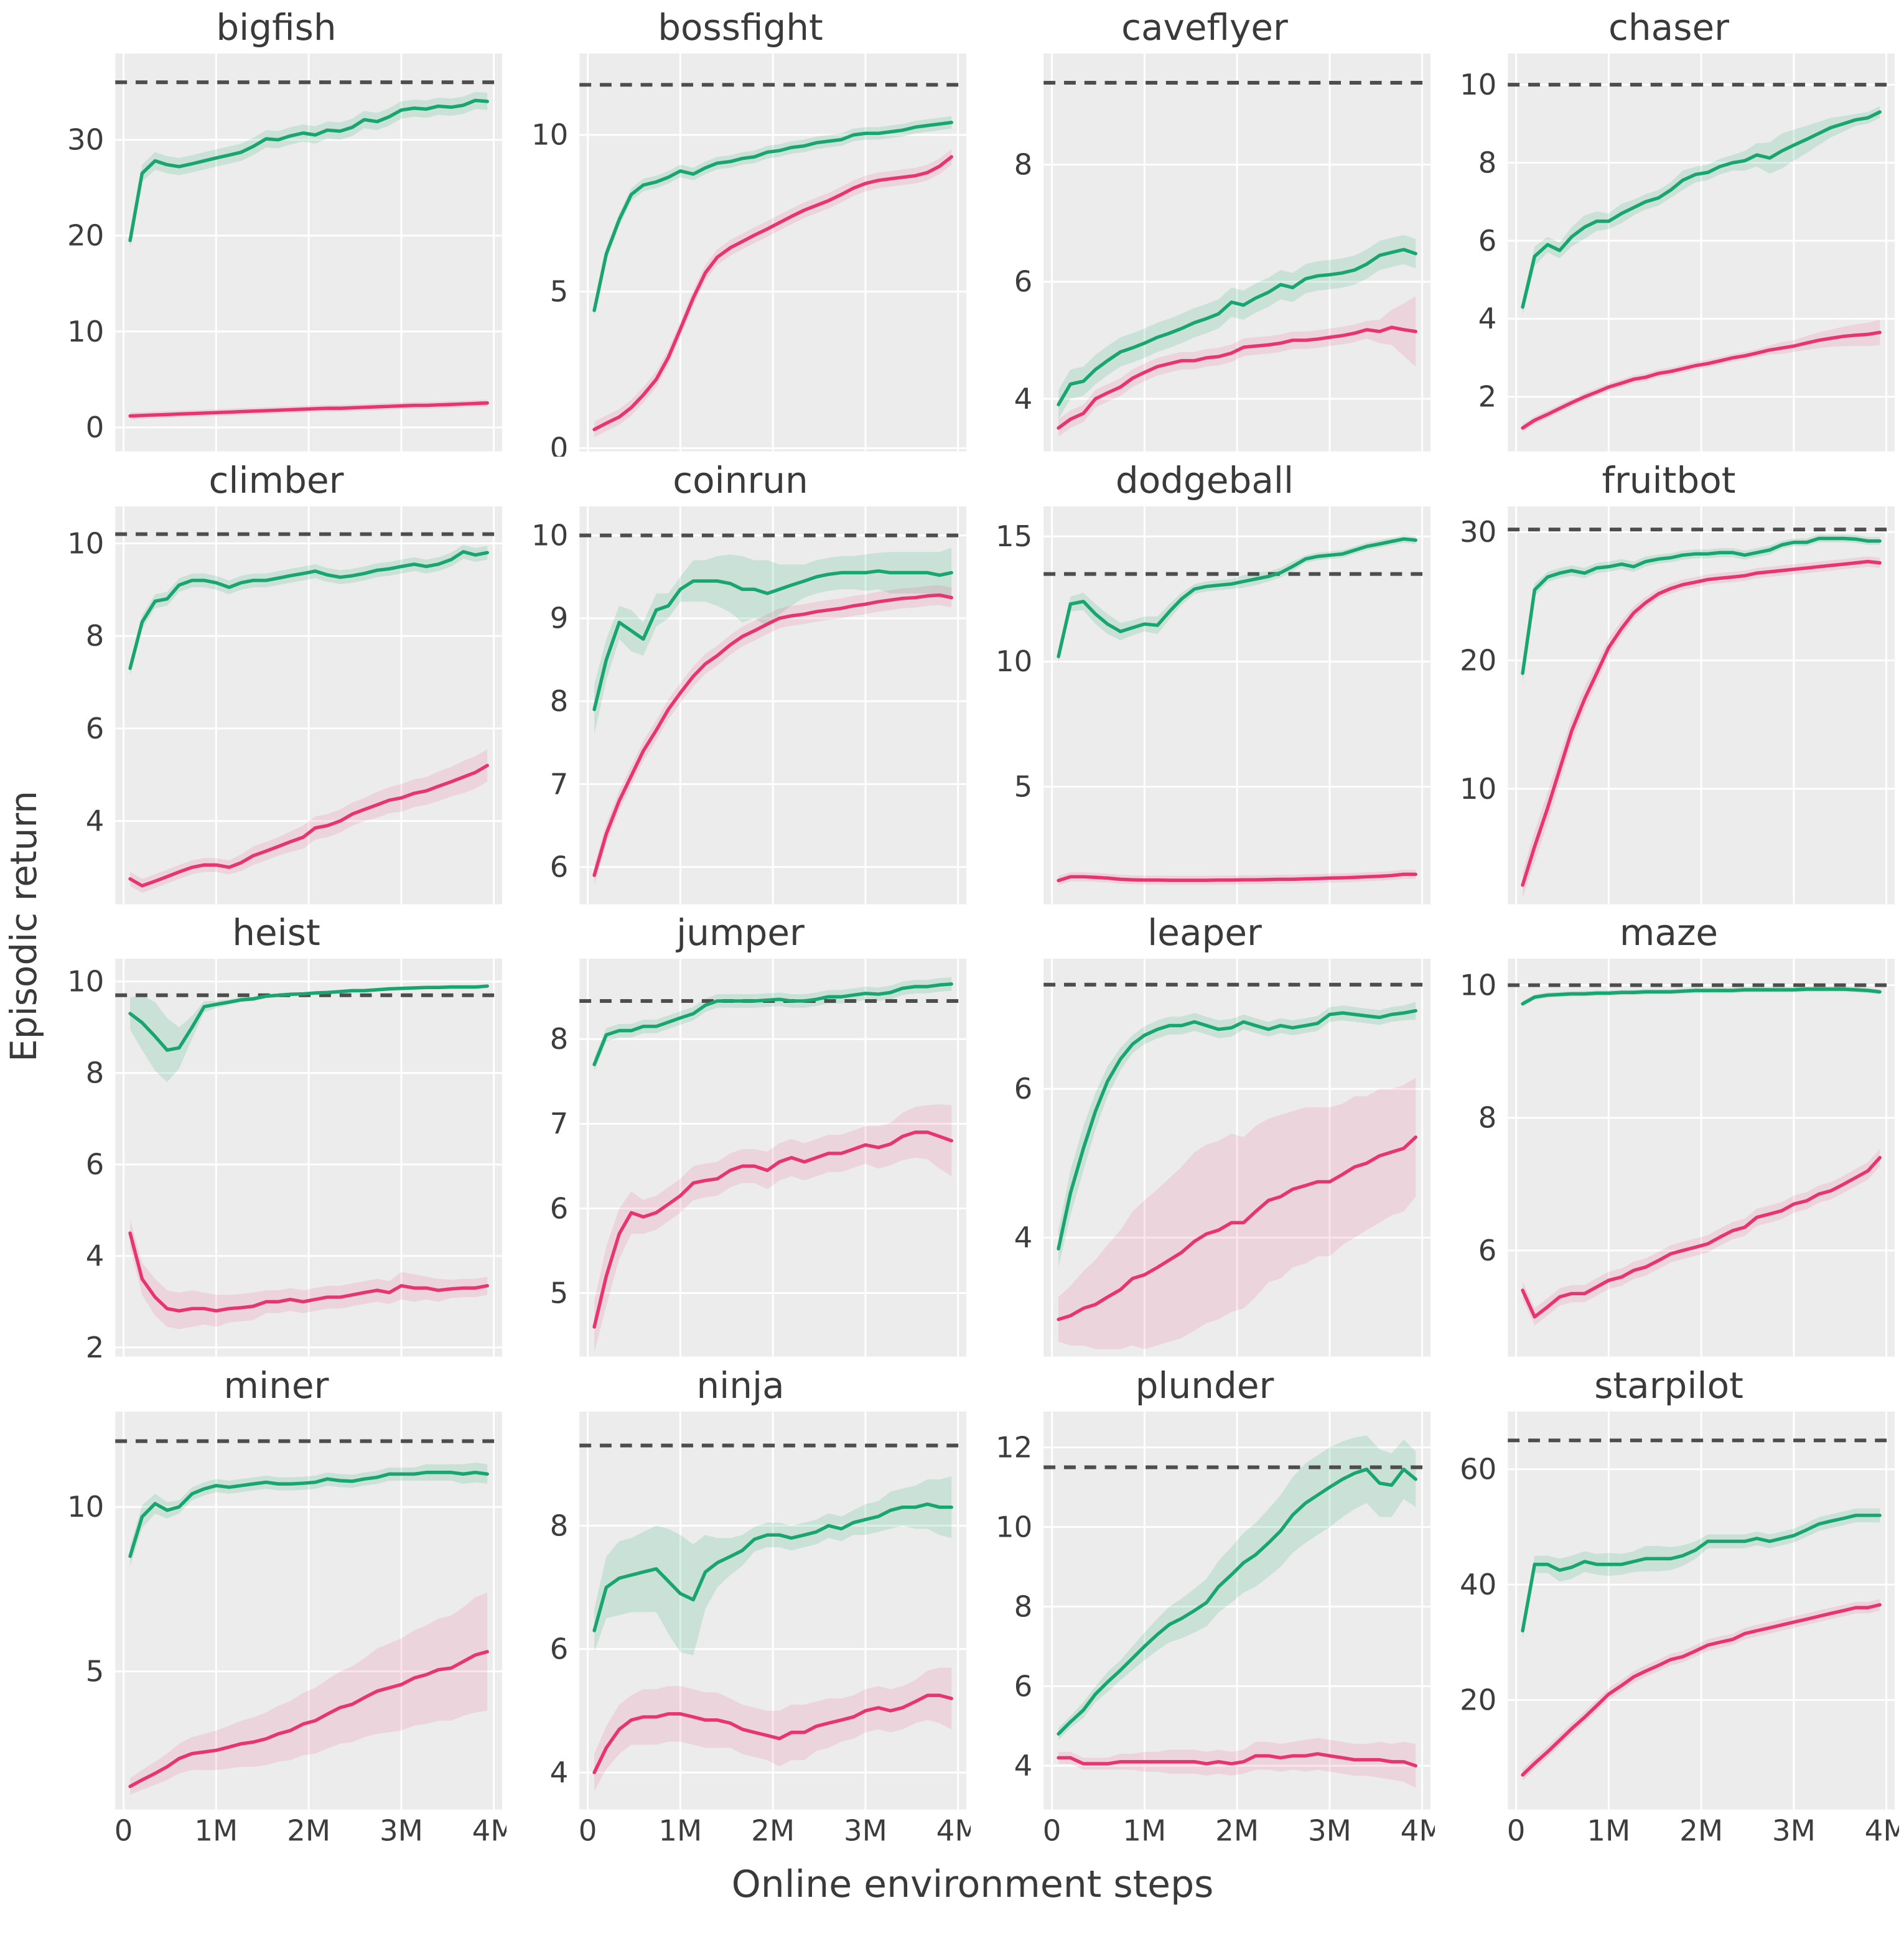  I want to click on subplot-title: coinrun, so click(740, 480).